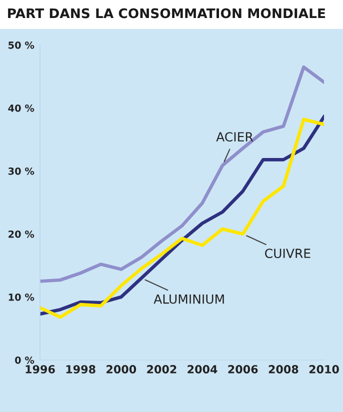 The height and width of the screenshot is (412, 343). I want to click on x-tick-label: 2002, so click(161, 369).